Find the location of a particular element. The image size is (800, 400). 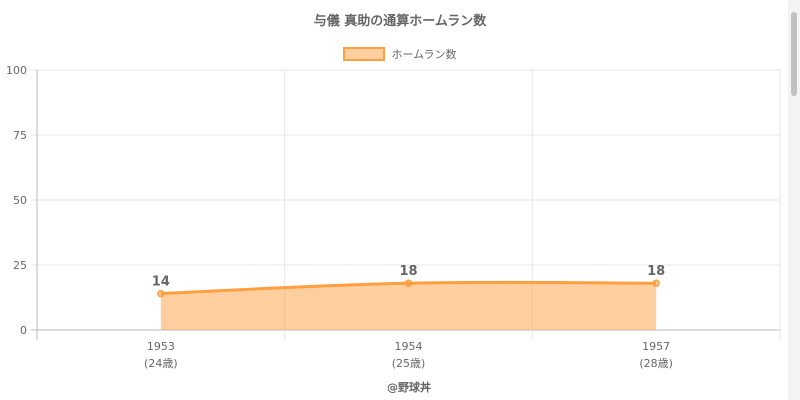

chart-title: 与儀 真助の通算ホームラン数 is located at coordinates (400, 21).